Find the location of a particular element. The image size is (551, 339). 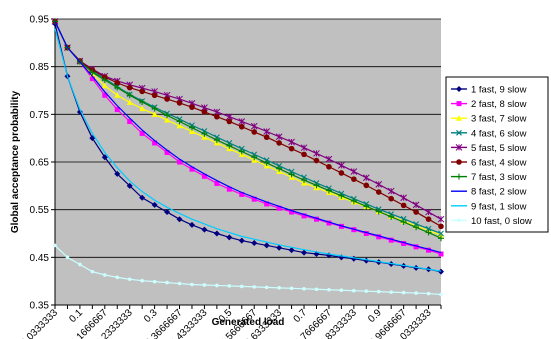

legend-label: 6 fast, 4 slow is located at coordinates (499, 163).